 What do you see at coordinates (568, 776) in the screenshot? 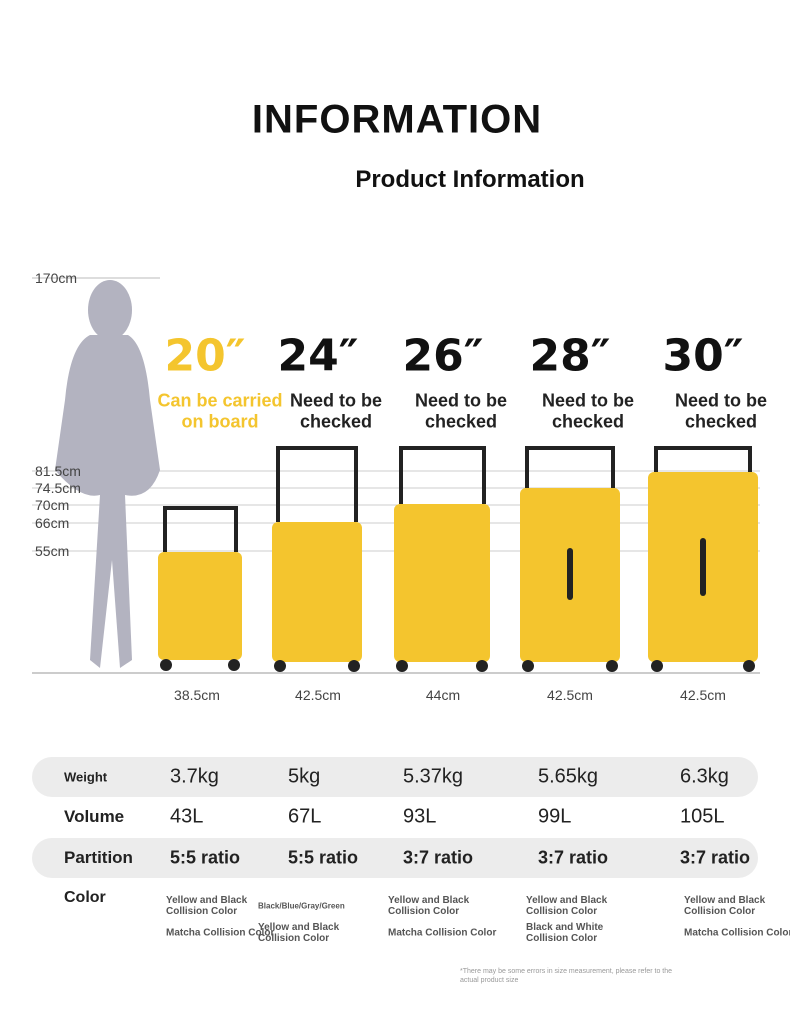
I see `row-value: 5.65kg` at bounding box center [568, 776].